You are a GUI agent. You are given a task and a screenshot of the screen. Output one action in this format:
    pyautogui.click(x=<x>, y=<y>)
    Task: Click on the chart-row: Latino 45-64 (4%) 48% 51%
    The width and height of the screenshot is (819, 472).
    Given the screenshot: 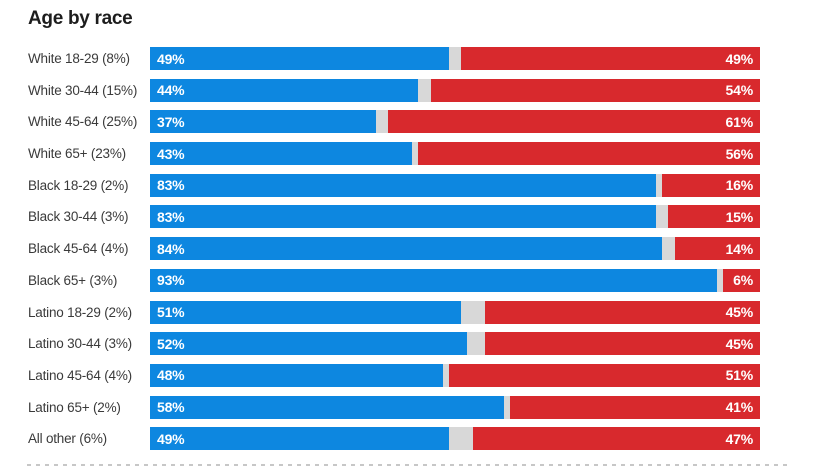 What is the action you would take?
    pyautogui.click(x=409, y=375)
    